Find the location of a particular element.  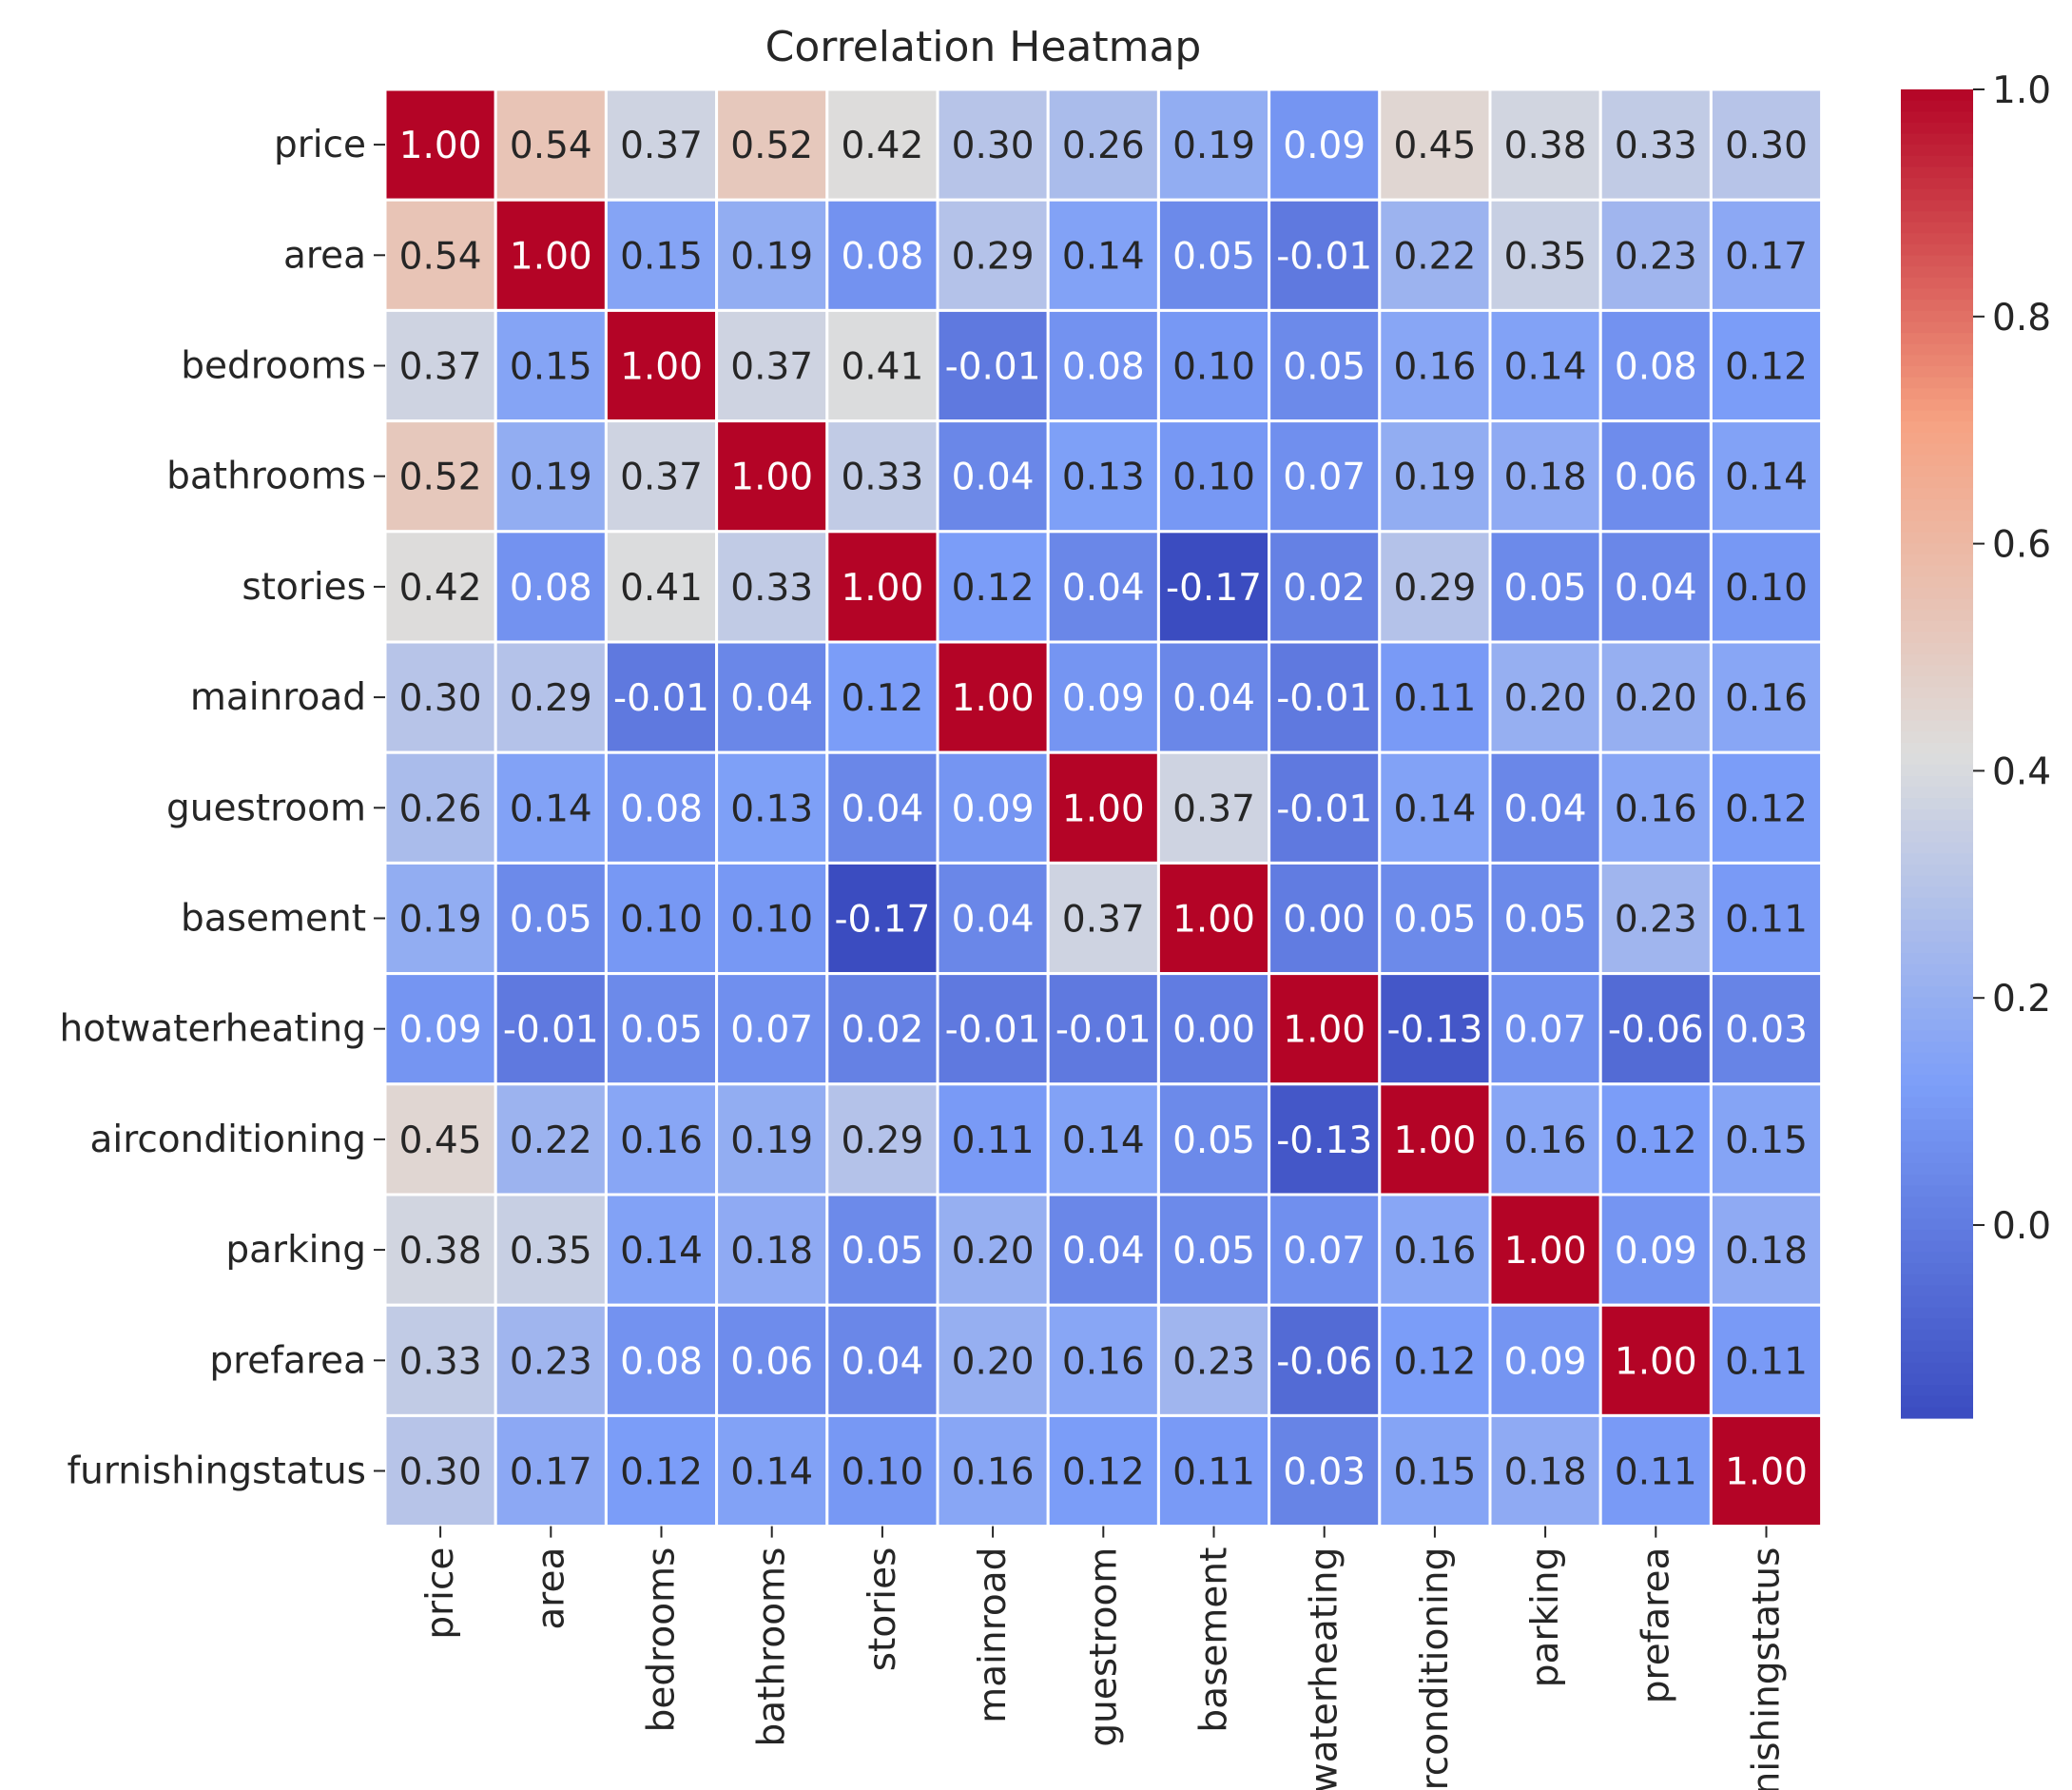

column-tick-label: parking is located at coordinates (1545, 1618).